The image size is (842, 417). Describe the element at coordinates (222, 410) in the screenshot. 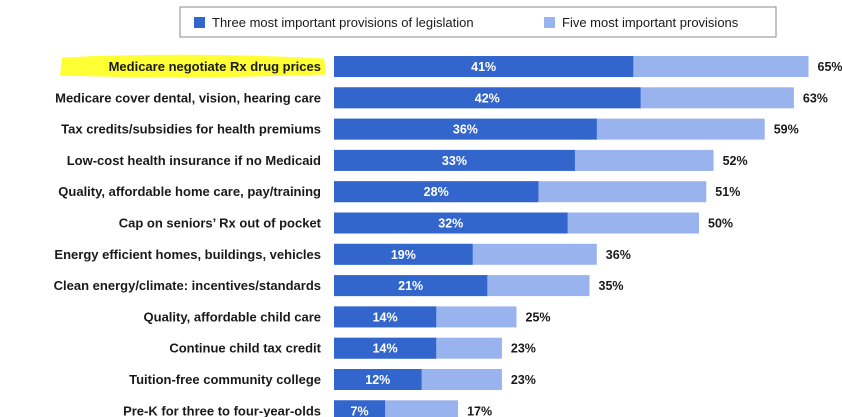

I see `category-label-pre-k-for-three-to-four-year-olds: Pre-K for three to four-year-olds` at that location.